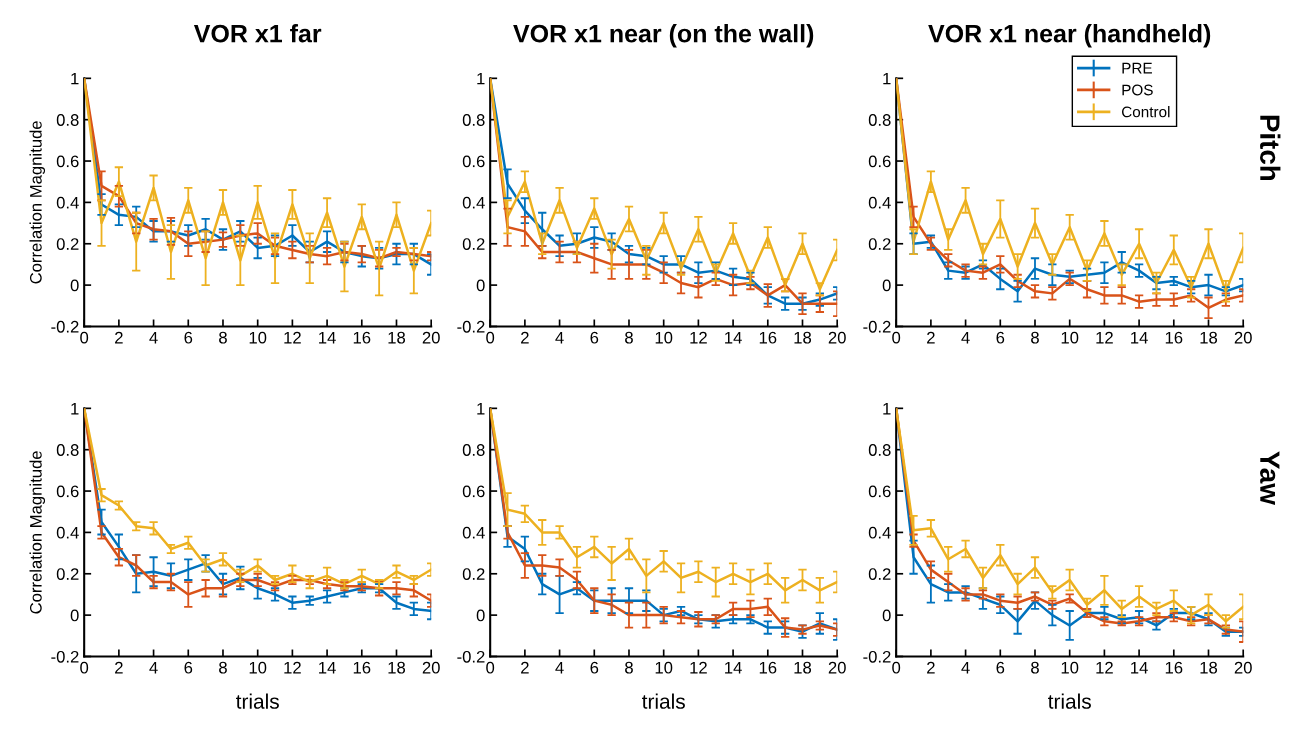  Describe the element at coordinates (1270, 478) in the screenshot. I see `text: Yaw` at that location.